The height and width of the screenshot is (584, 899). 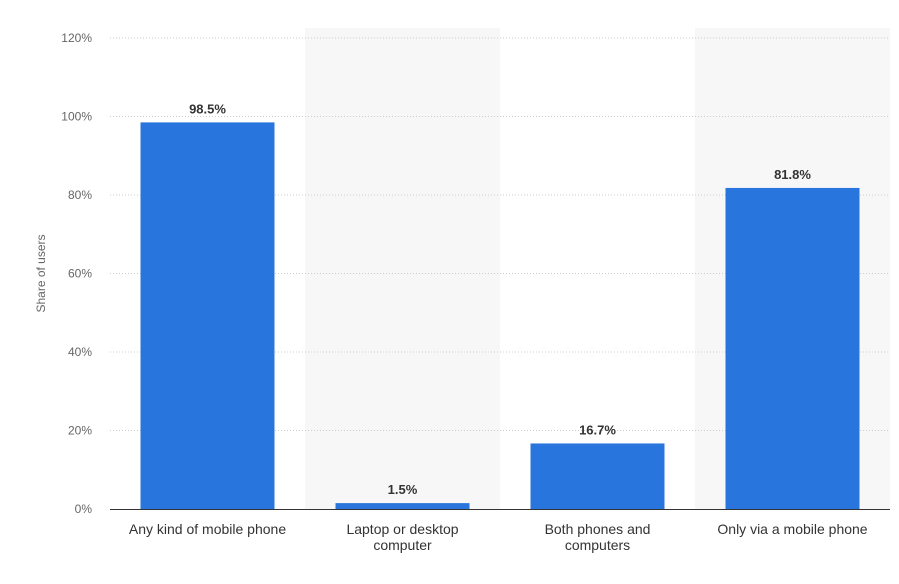 I want to click on x-category-label: Laptop or desktop, so click(x=402, y=529).